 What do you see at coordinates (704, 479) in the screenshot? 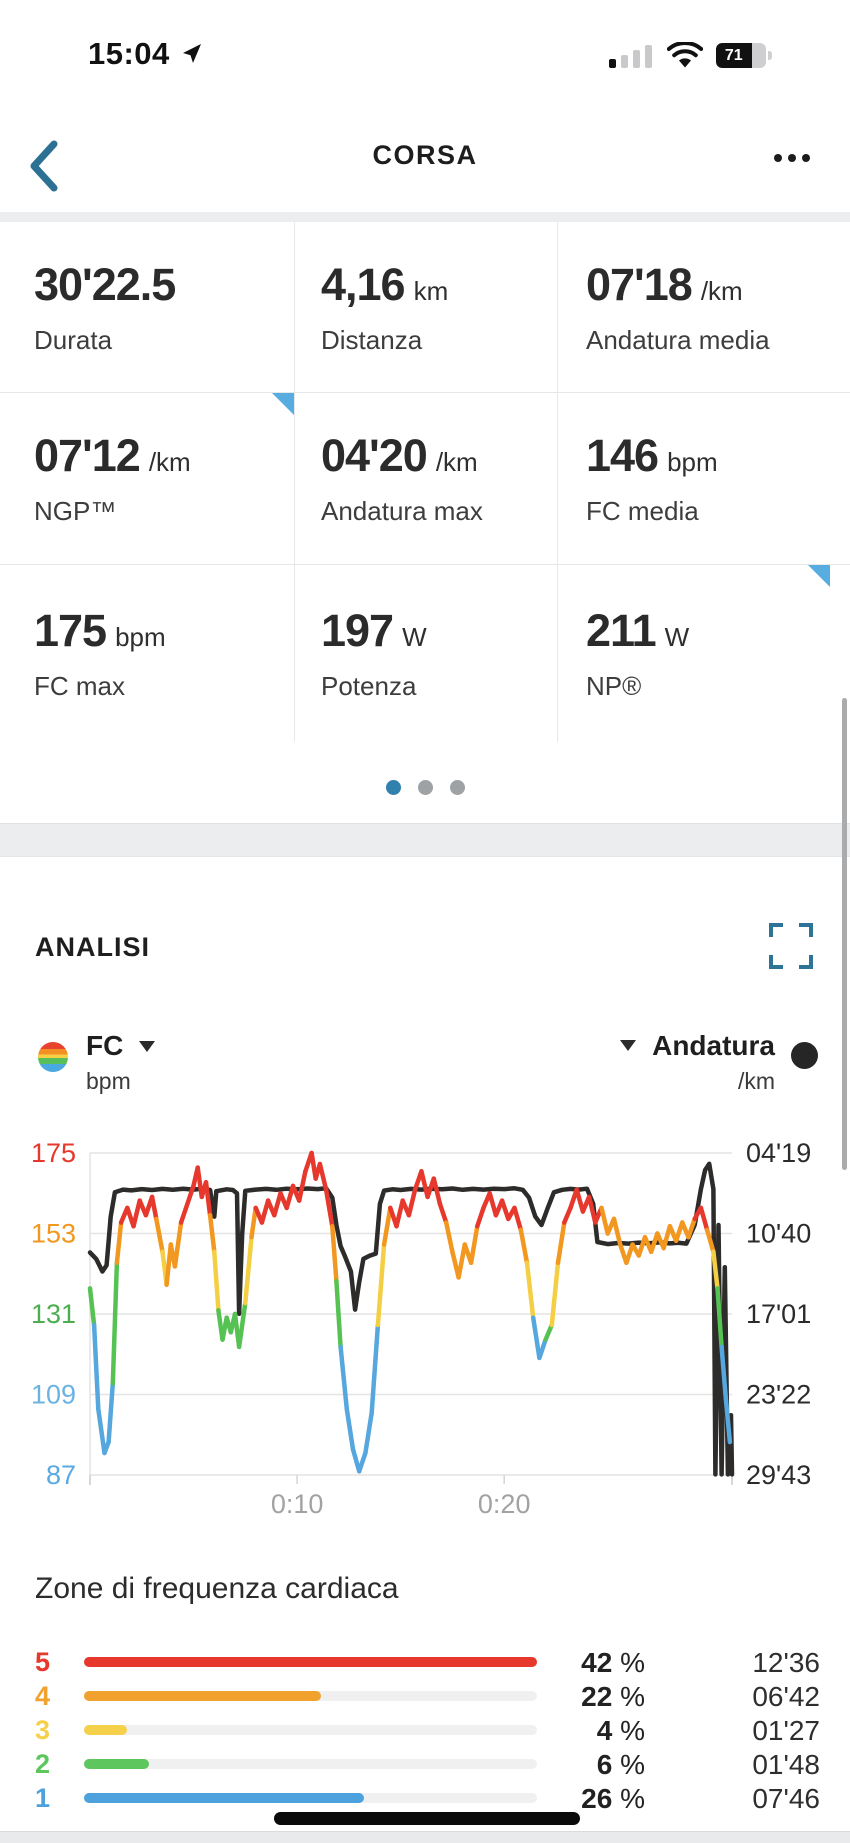
I see `stat-cell-fc-media: 146 bpm FC media` at bounding box center [704, 479].